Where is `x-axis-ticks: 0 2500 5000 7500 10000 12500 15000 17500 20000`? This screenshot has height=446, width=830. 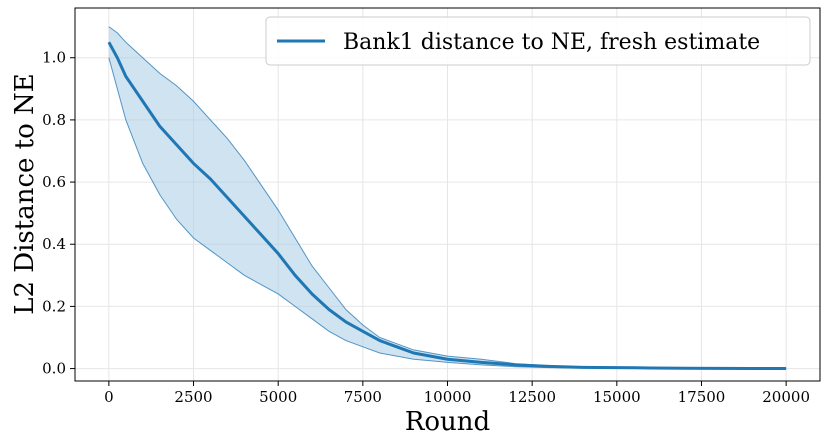
x-axis-ticks: 0 2500 5000 7500 10000 12500 15000 17500 20000 is located at coordinates (457, 393).